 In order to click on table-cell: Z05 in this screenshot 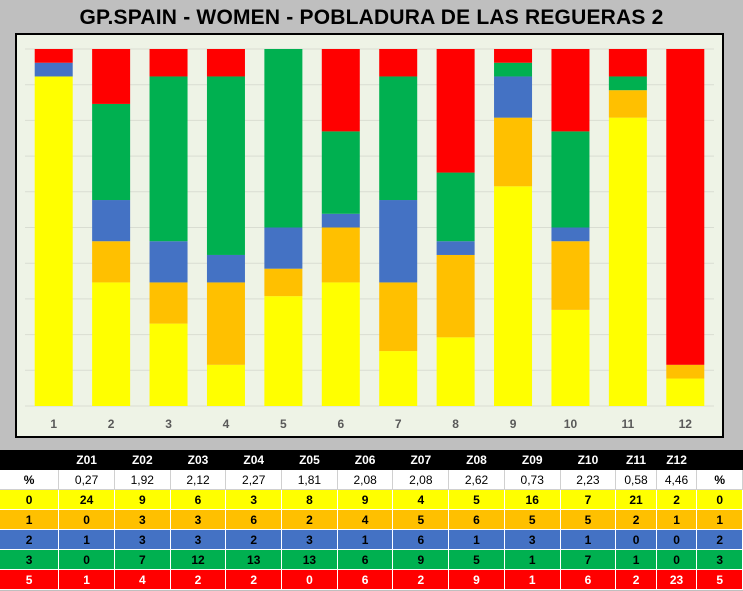, I will do `click(309, 460)`.